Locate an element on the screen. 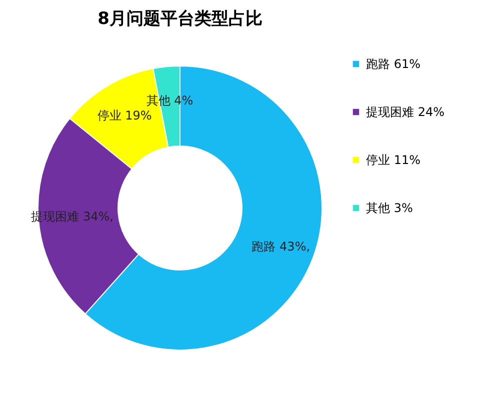  legend-label: 跑路 61% is located at coordinates (393, 64).